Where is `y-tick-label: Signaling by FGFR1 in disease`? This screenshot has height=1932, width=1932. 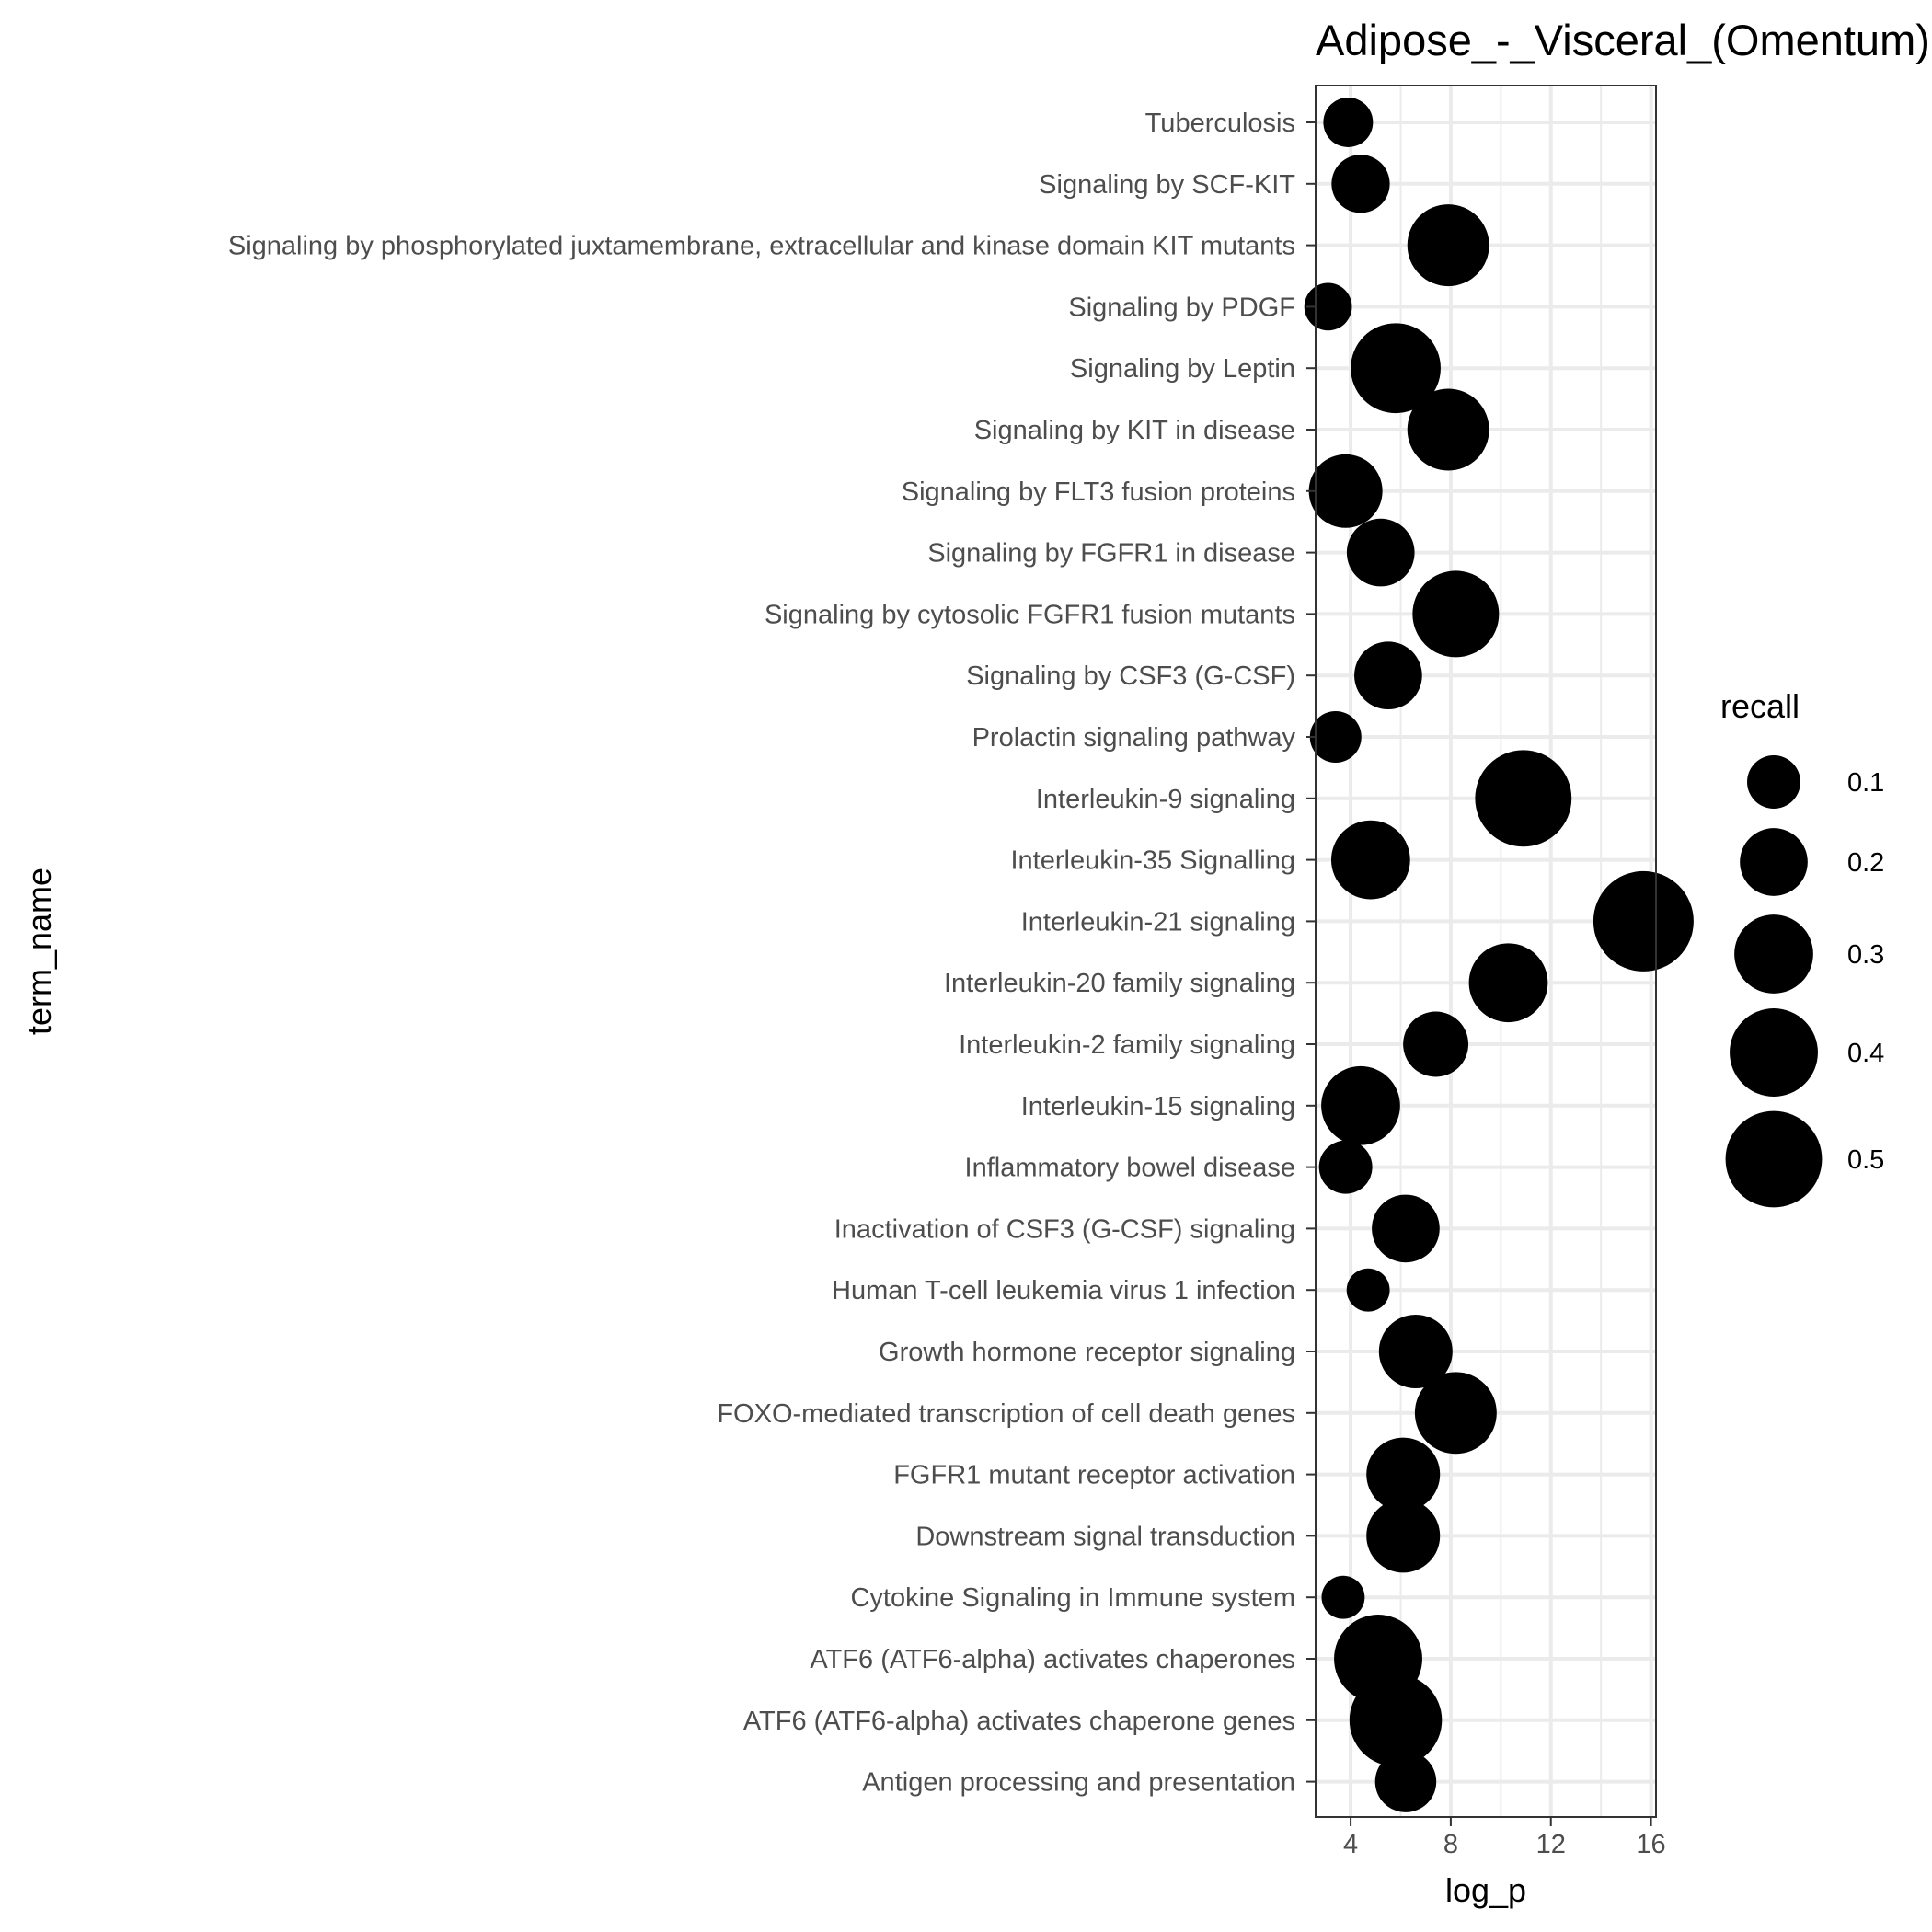 y-tick-label: Signaling by FGFR1 in disease is located at coordinates (1111, 554).